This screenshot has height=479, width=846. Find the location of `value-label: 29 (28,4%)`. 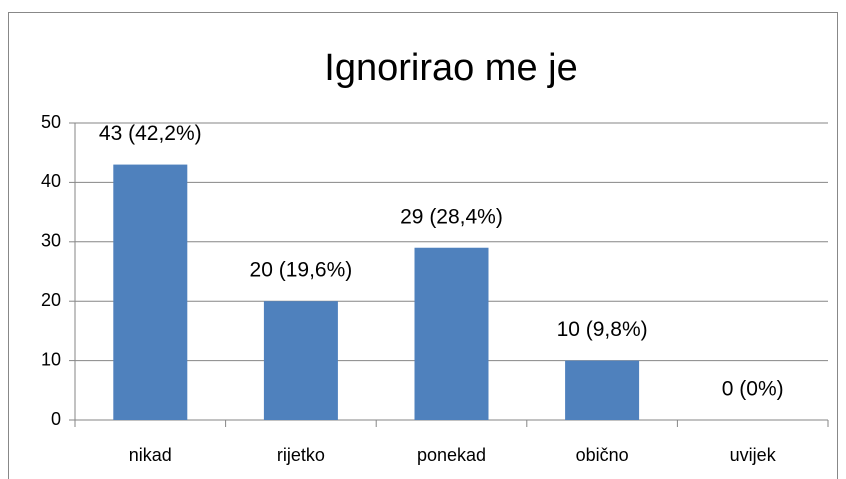

value-label: 29 (28,4%) is located at coordinates (451, 216).